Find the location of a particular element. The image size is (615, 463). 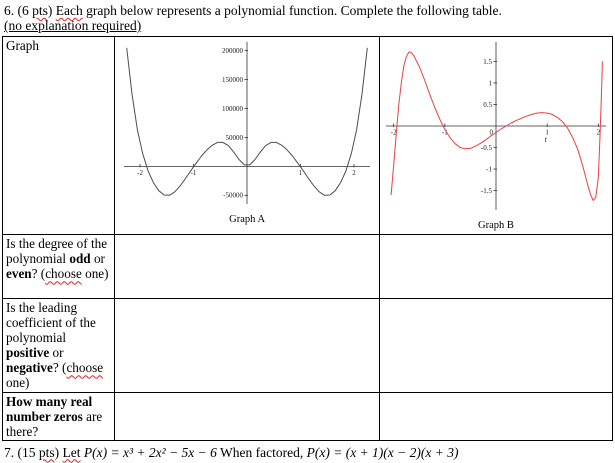

answer-cell-zeros-graph-b is located at coordinates (496, 416).